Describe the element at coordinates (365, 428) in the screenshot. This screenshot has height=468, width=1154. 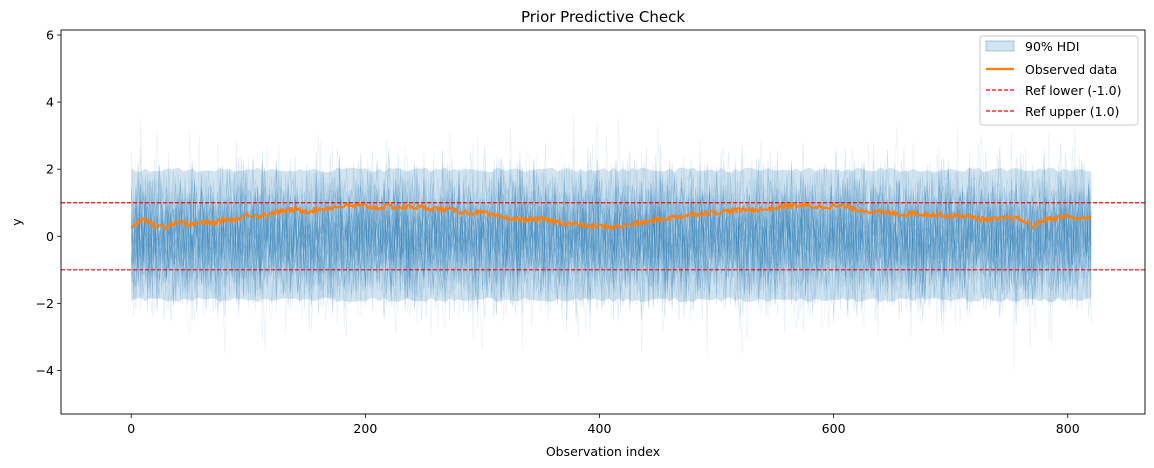
I see `x-tick-label: 200` at that location.